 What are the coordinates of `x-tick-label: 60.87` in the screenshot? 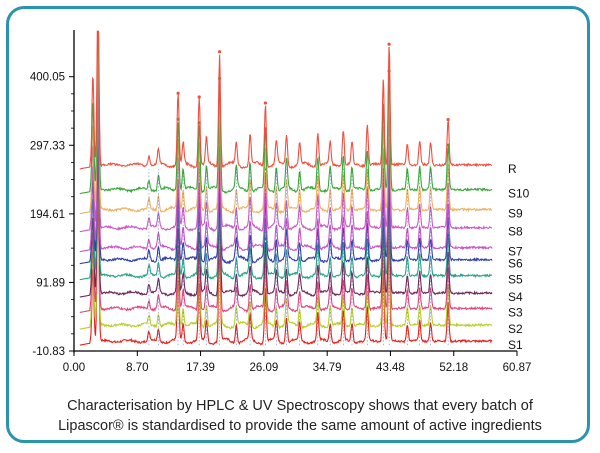 It's located at (517, 368).